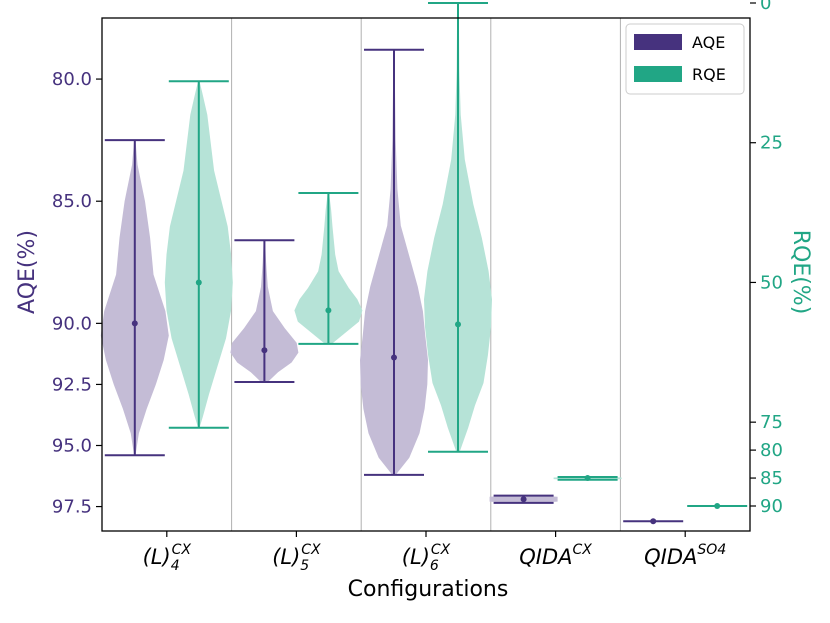 The image size is (830, 623). I want to click on x-tick-label: (L)5CX, so click(296, 558).